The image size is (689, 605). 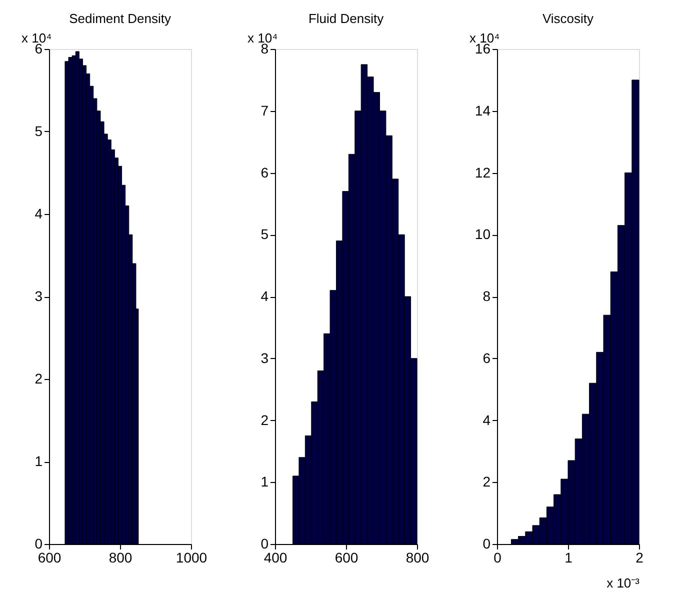 What do you see at coordinates (482, 110) in the screenshot?
I see `y-tick-label: 14` at bounding box center [482, 110].